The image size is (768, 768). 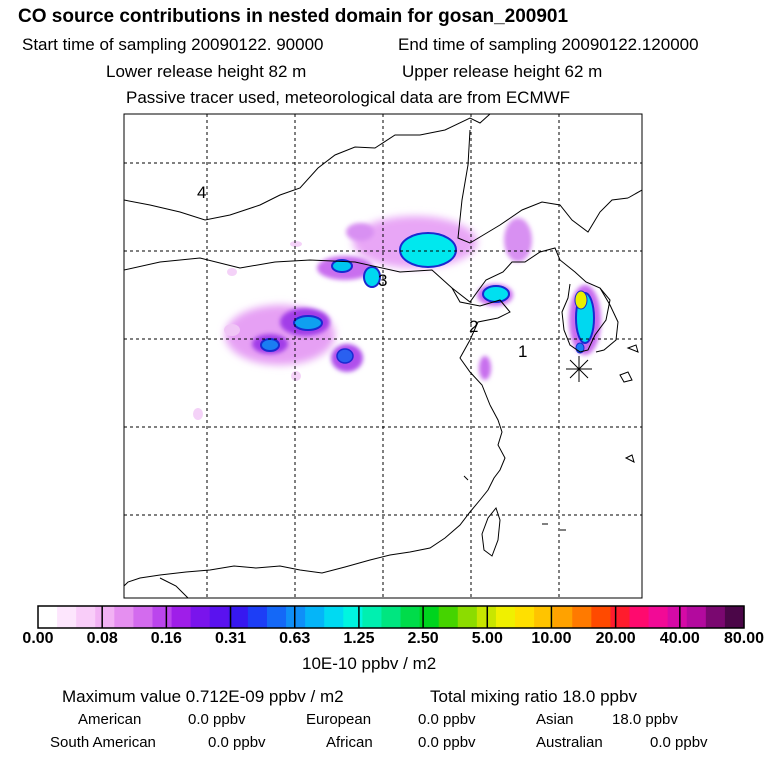 I want to click on plume-peak, so click(x=581, y=300).